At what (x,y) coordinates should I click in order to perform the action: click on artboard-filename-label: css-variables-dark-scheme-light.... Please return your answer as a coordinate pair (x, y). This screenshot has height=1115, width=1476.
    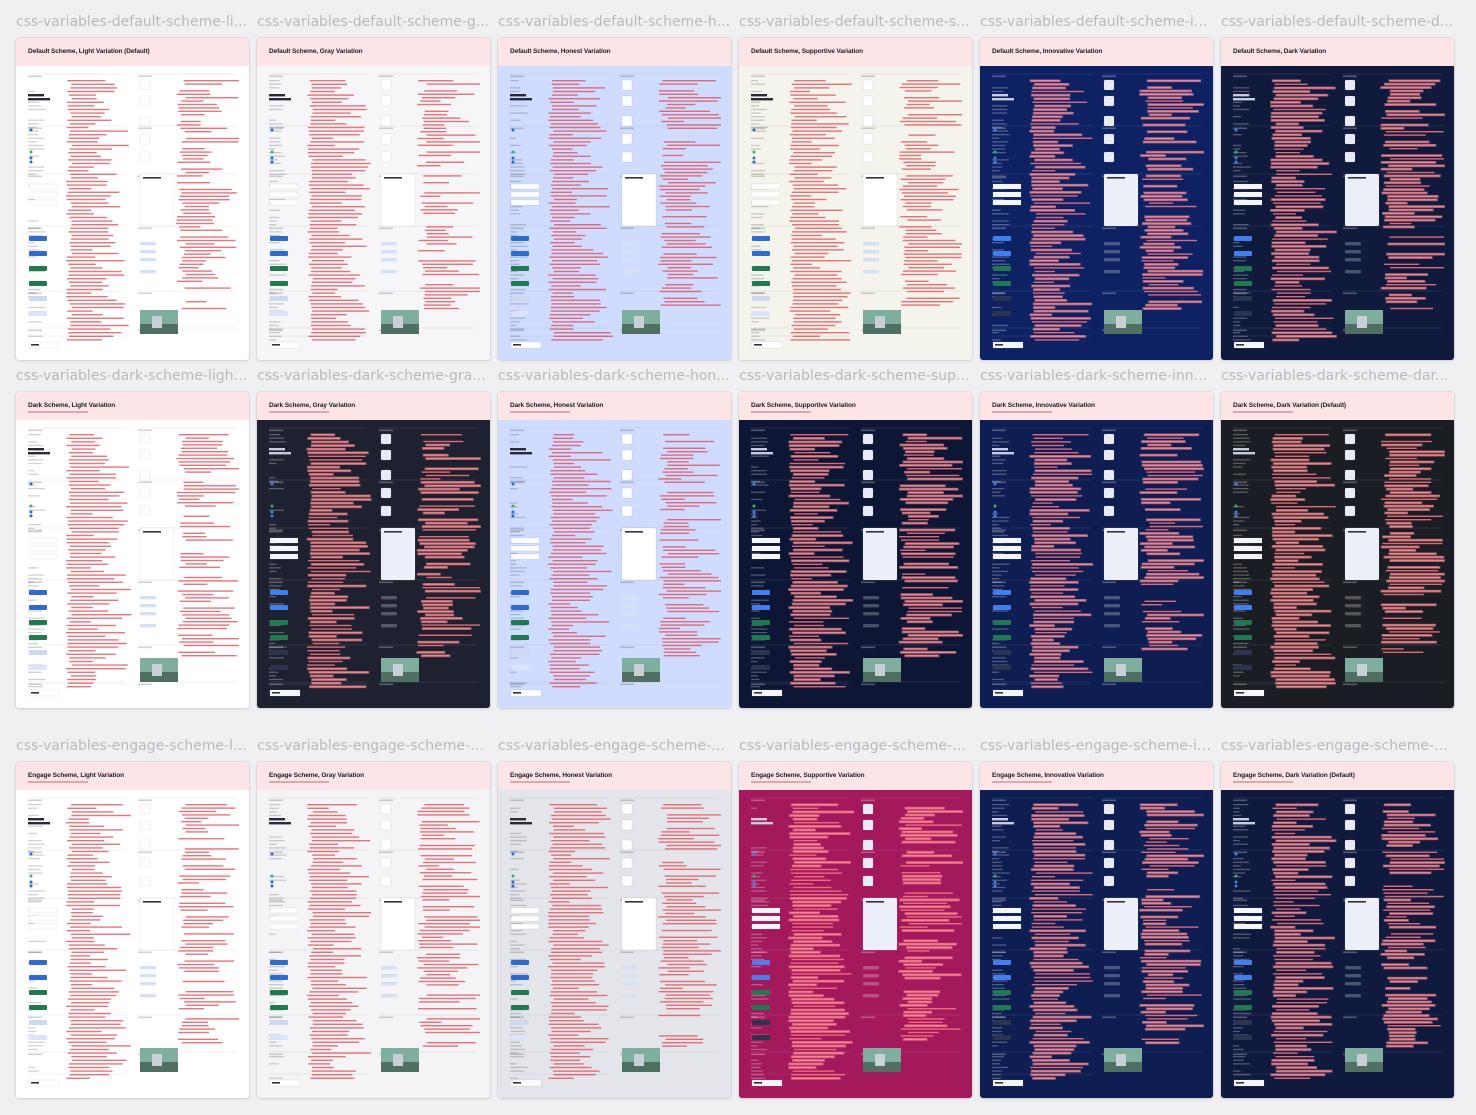
    Looking at the image, I should click on (132, 376).